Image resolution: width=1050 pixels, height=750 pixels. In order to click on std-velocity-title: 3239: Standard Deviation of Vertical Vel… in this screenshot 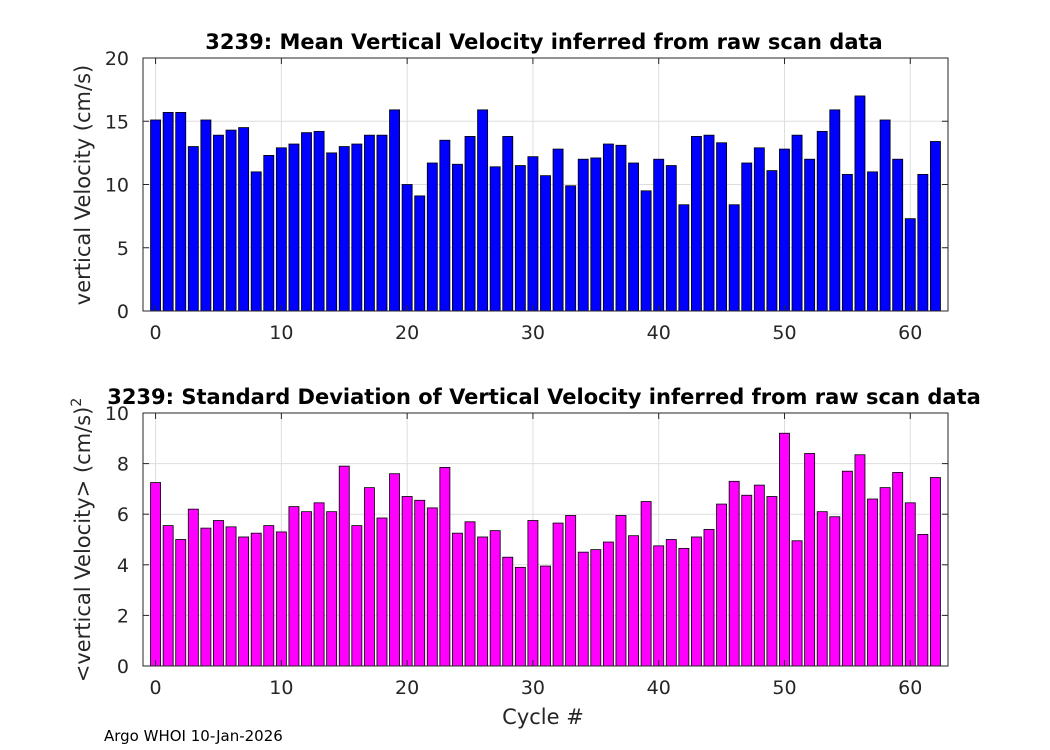, I will do `click(544, 397)`.